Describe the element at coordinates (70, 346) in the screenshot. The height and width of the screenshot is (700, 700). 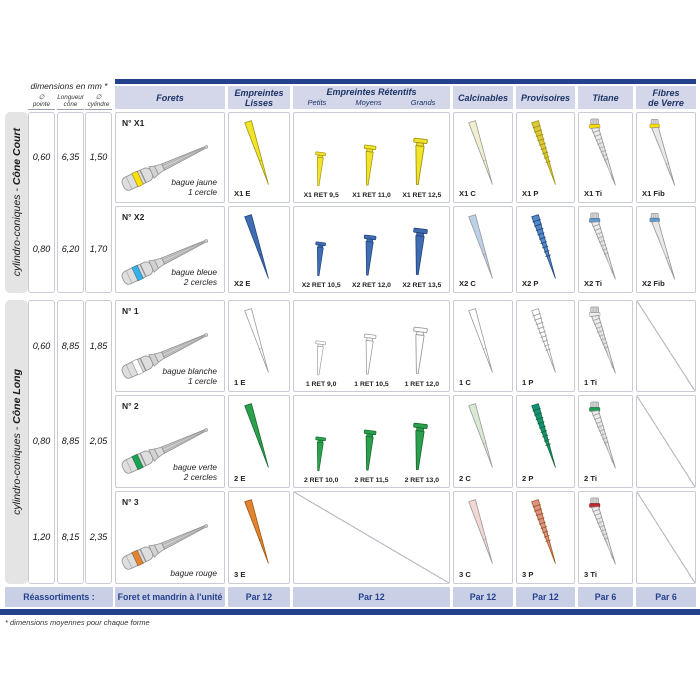
I see `dim-value: 8,85` at that location.